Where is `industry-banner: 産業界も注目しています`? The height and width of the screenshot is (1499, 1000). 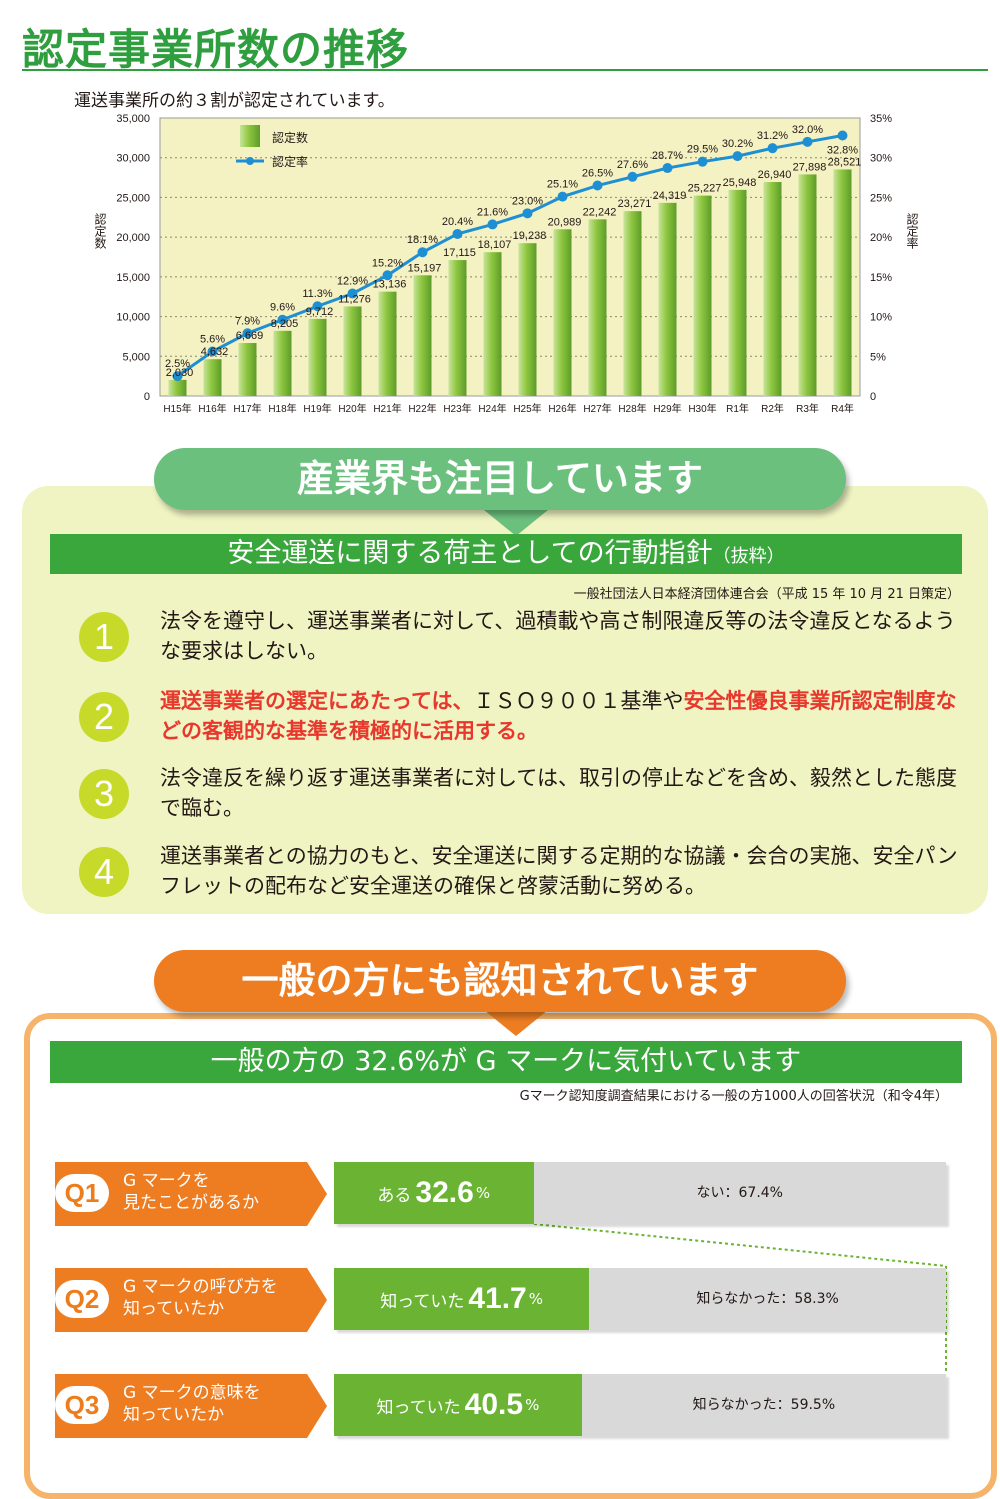
industry-banner: 産業界も注目しています is located at coordinates (500, 479).